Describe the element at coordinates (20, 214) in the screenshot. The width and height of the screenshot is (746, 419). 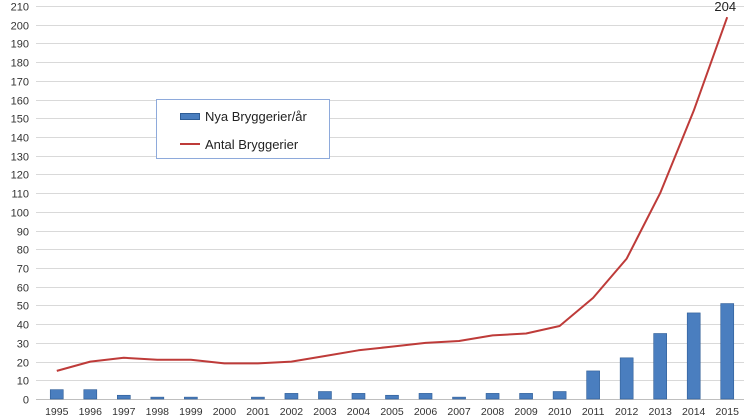
I see `y-tick-label: 100` at that location.